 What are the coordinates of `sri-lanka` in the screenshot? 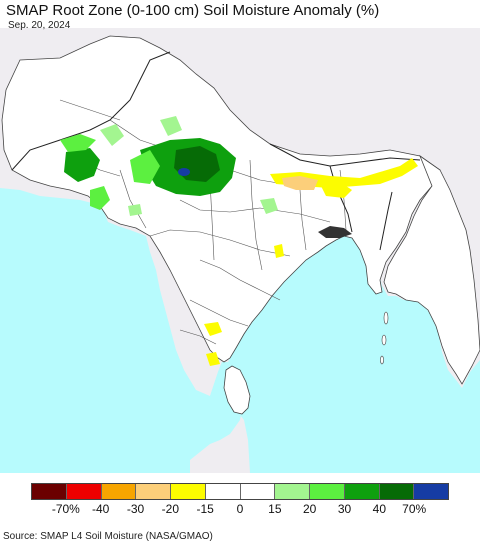 It's located at (237, 390).